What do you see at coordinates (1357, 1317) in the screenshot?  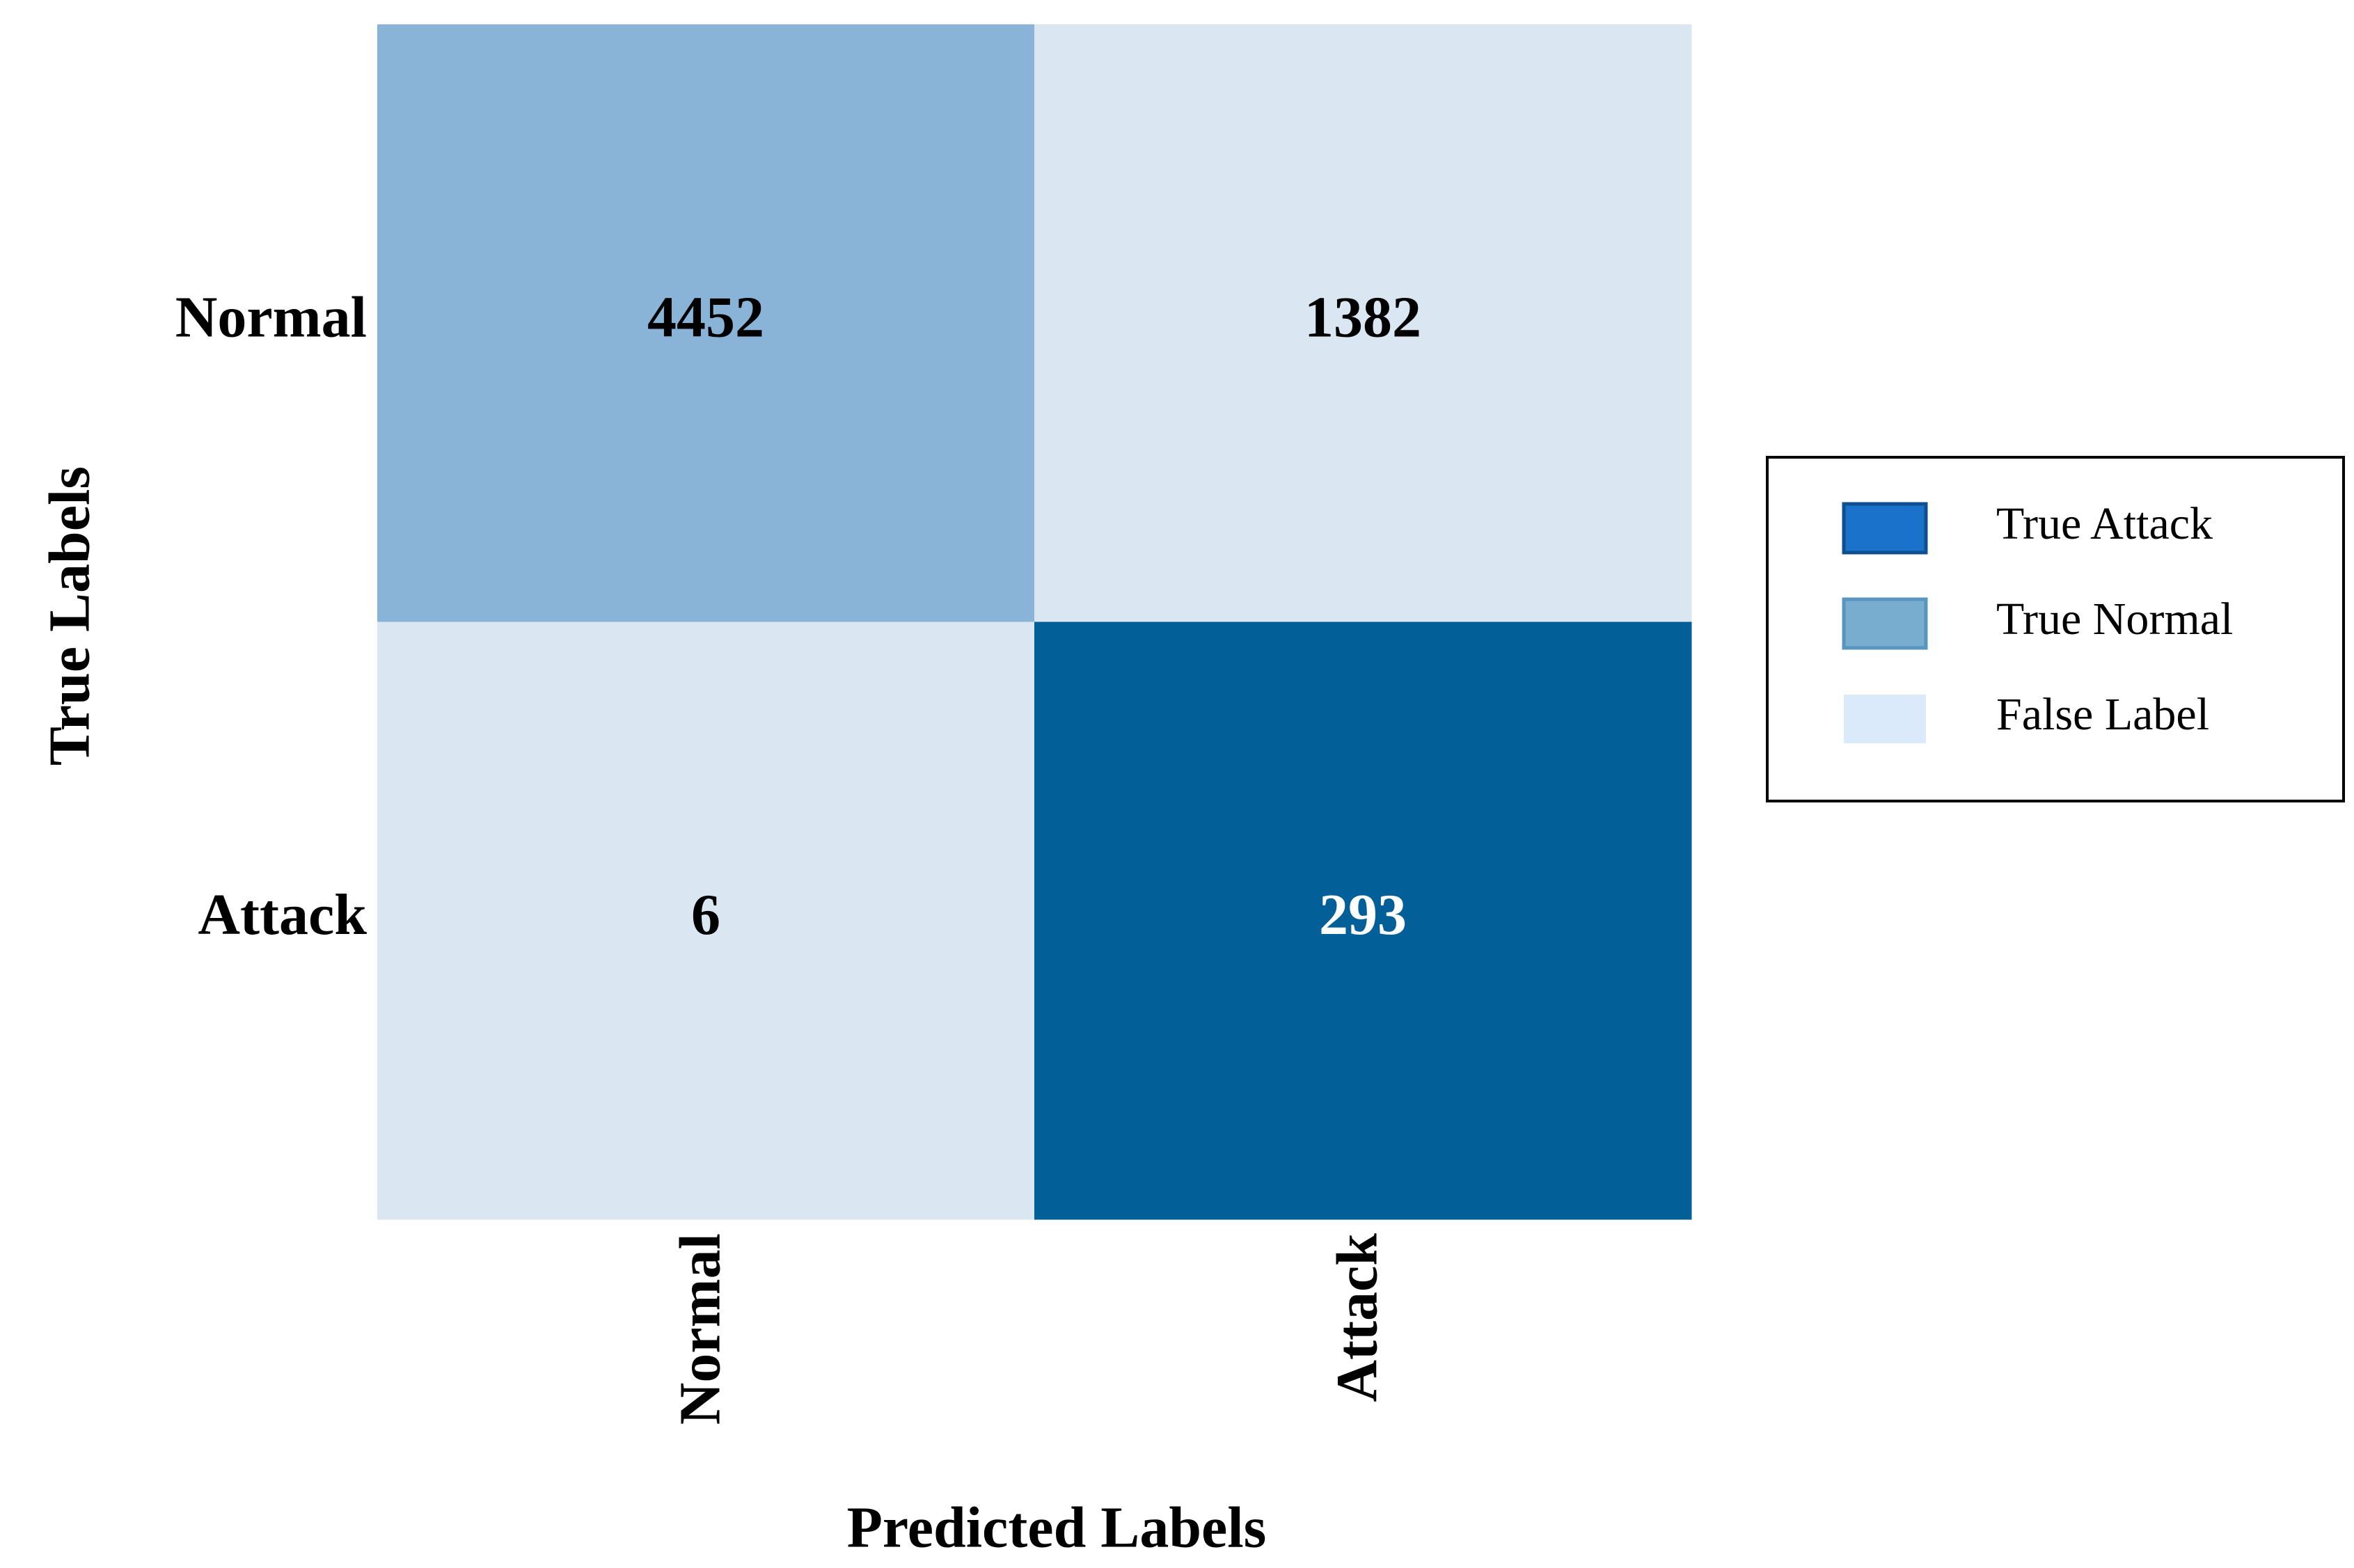 I see `x-tick-label: Attack` at bounding box center [1357, 1317].